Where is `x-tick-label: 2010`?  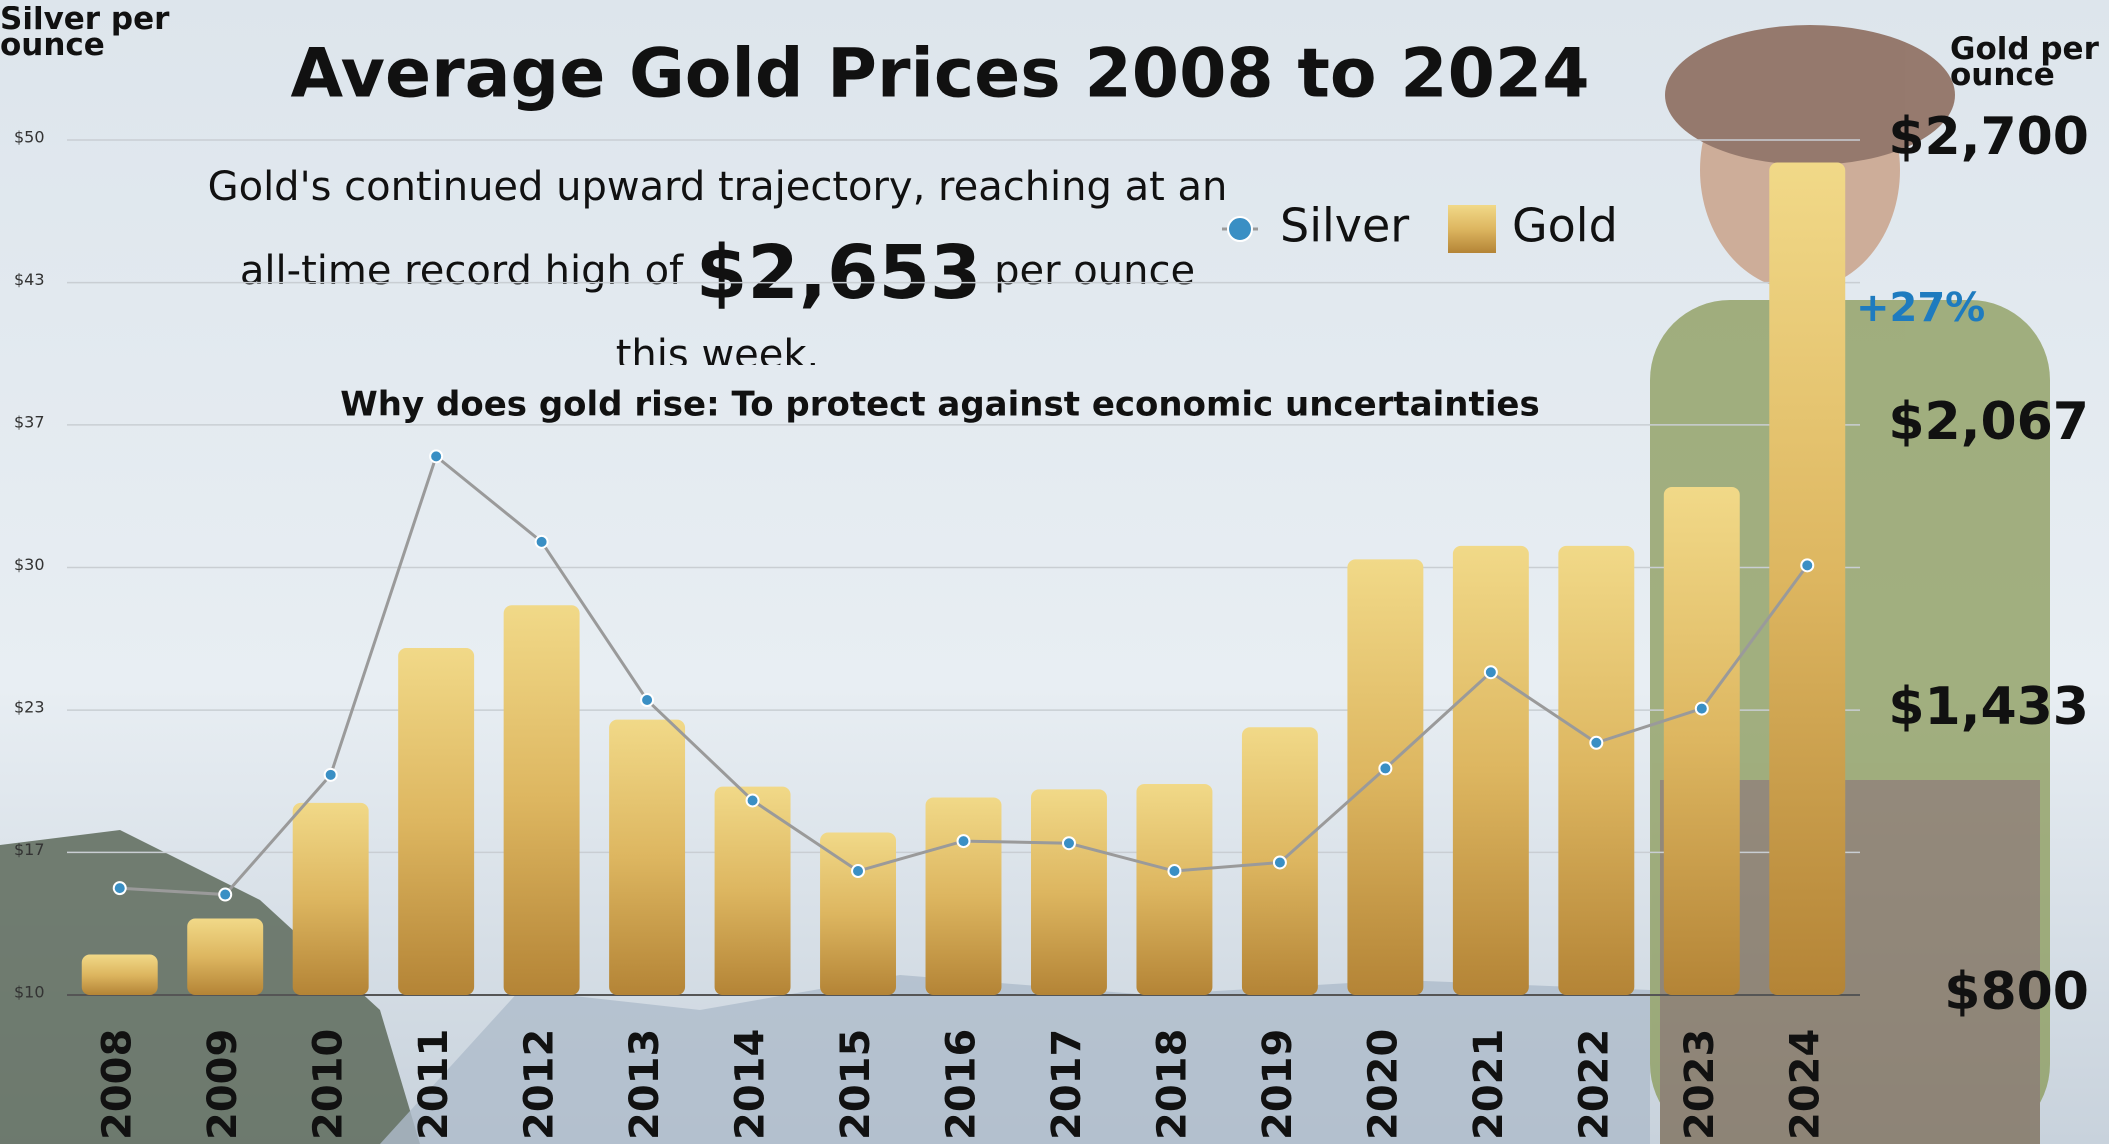 x-tick-label: 2010 is located at coordinates (329, 1084).